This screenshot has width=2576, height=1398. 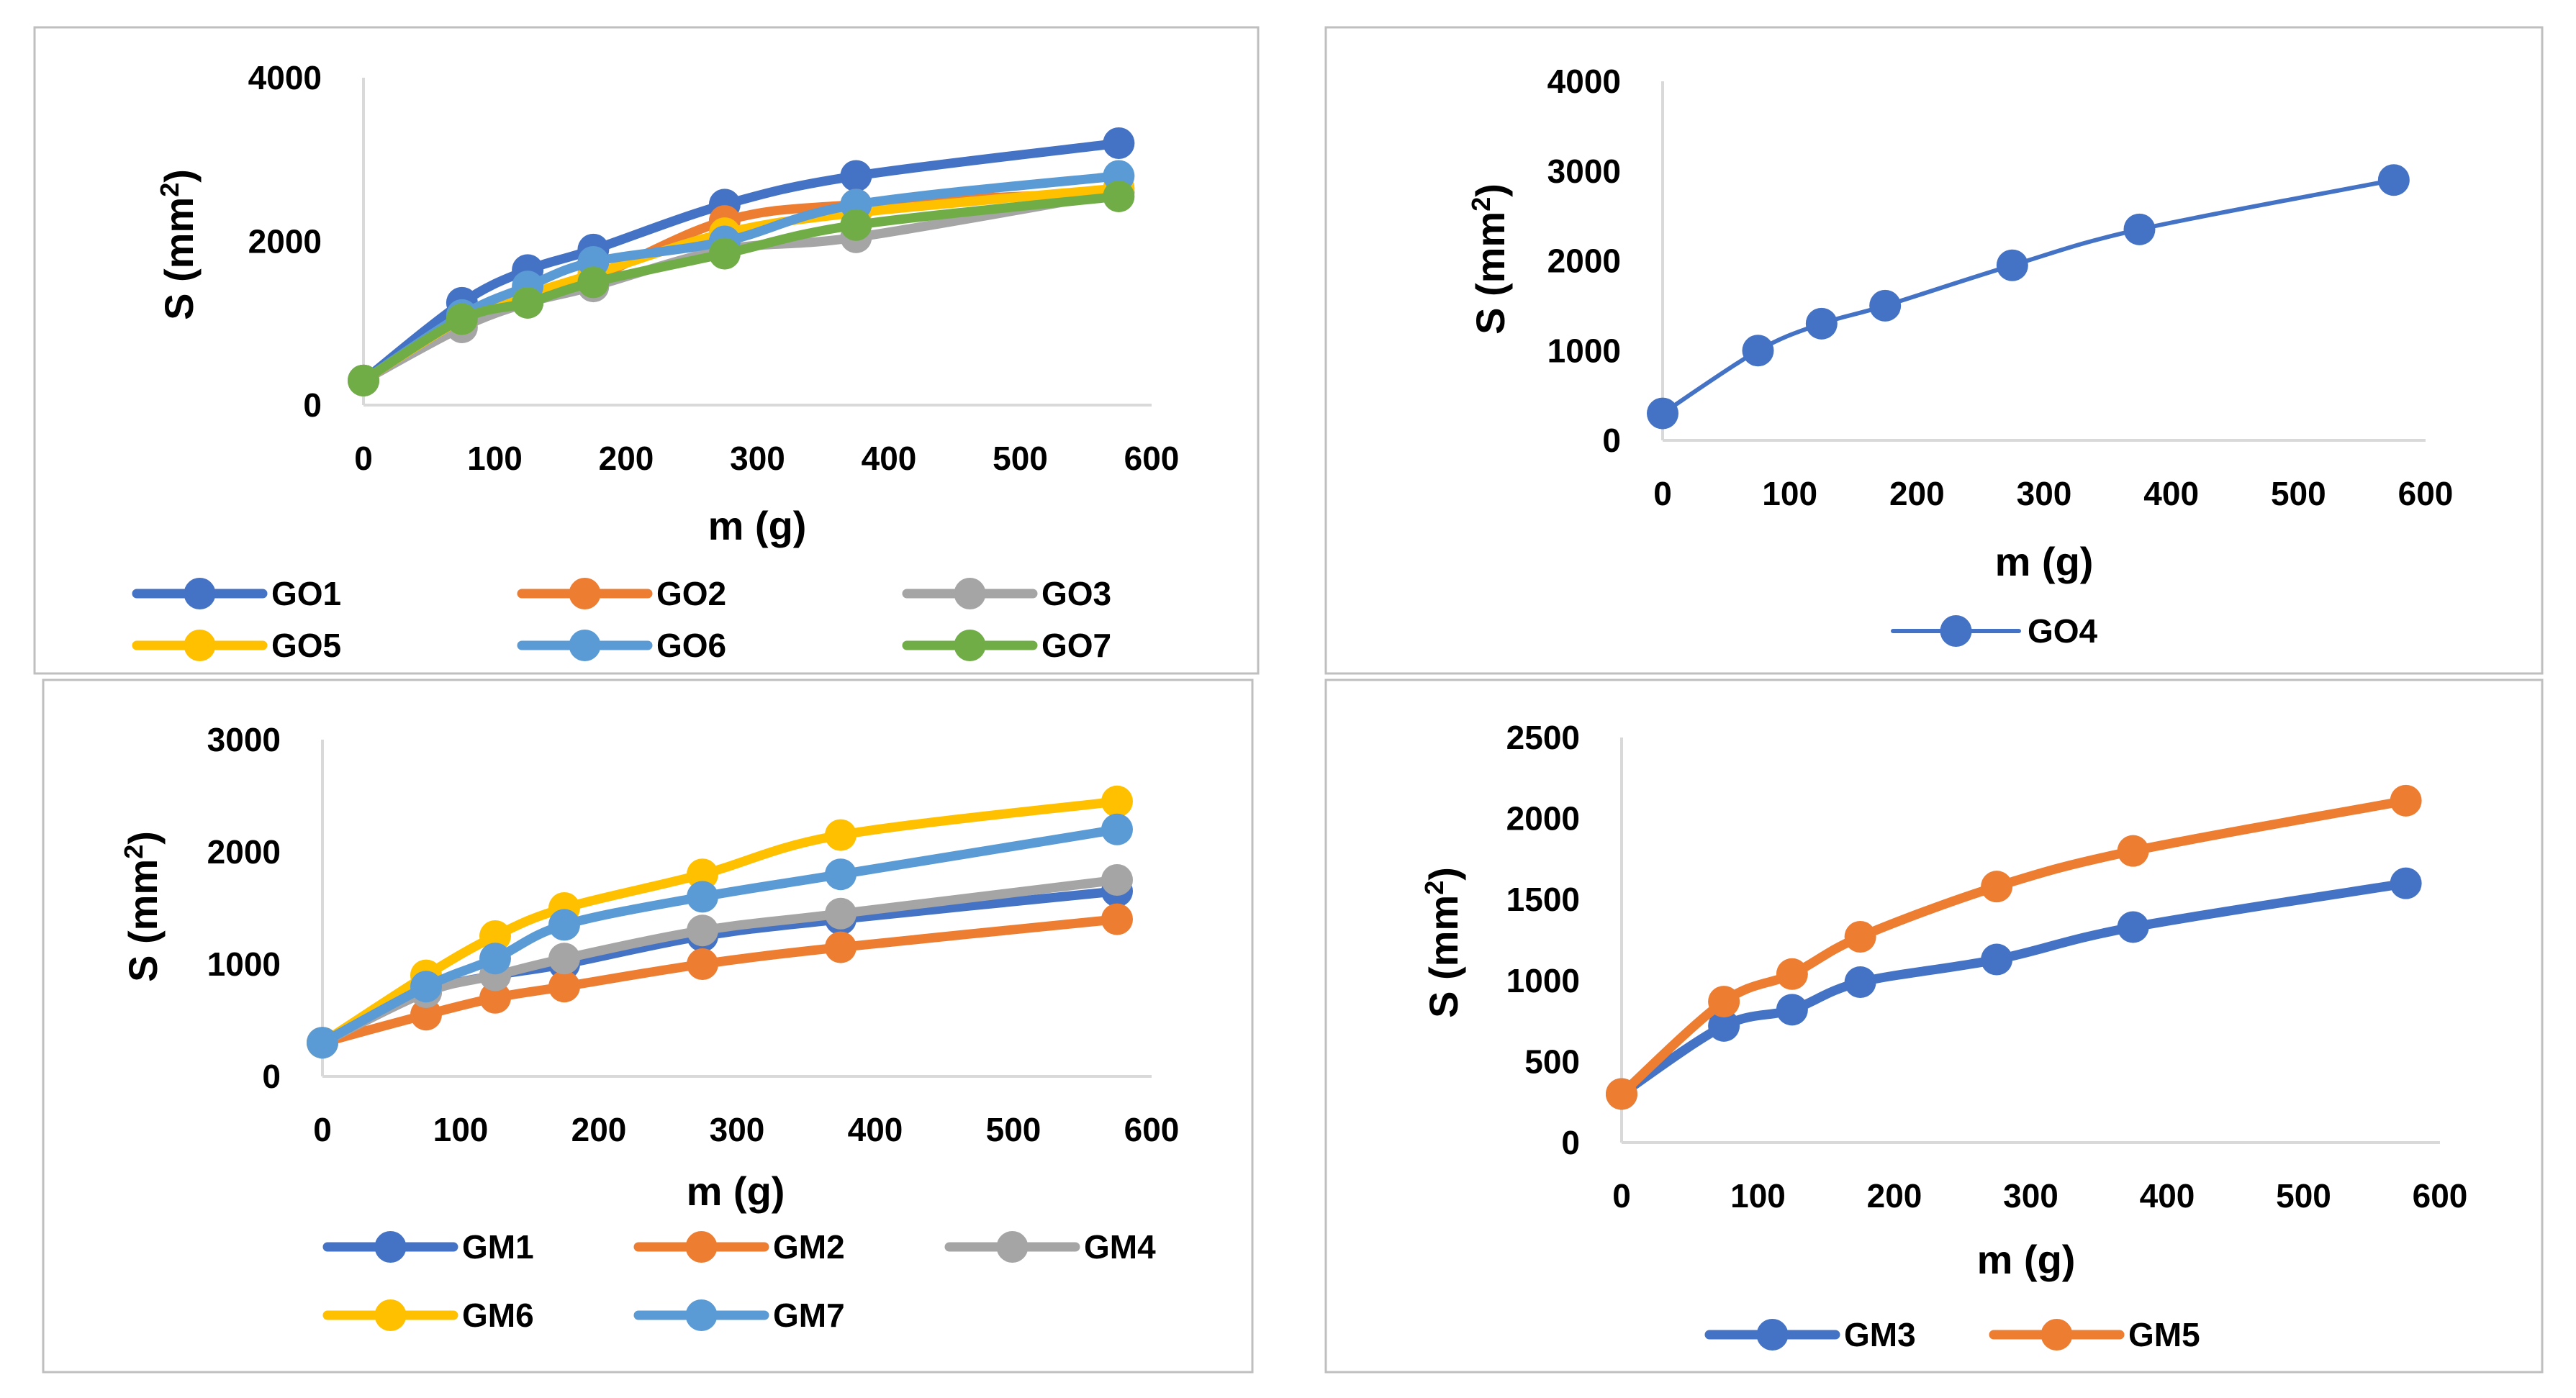 I want to click on series-gm7, so click(x=720, y=936).